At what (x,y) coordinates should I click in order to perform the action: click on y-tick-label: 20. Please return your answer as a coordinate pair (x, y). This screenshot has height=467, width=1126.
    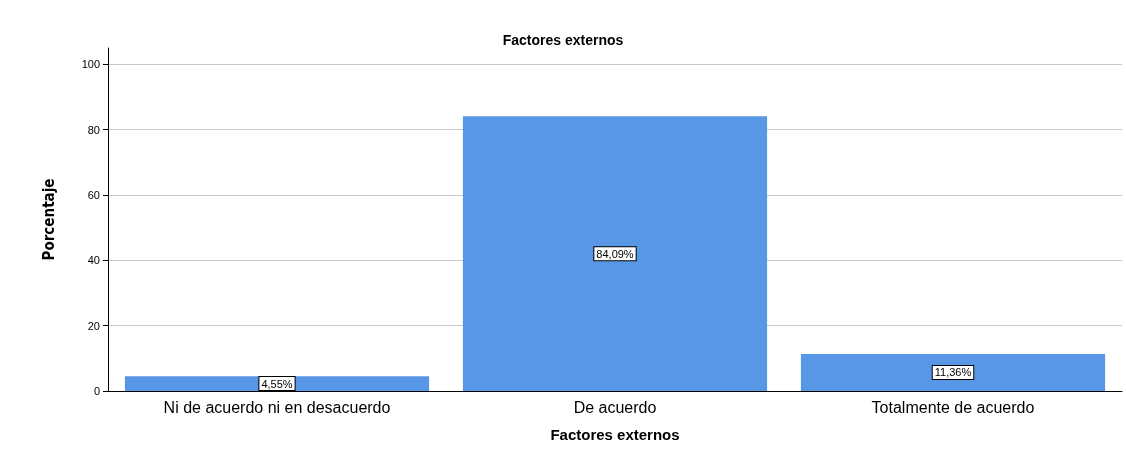
    Looking at the image, I should click on (93, 325).